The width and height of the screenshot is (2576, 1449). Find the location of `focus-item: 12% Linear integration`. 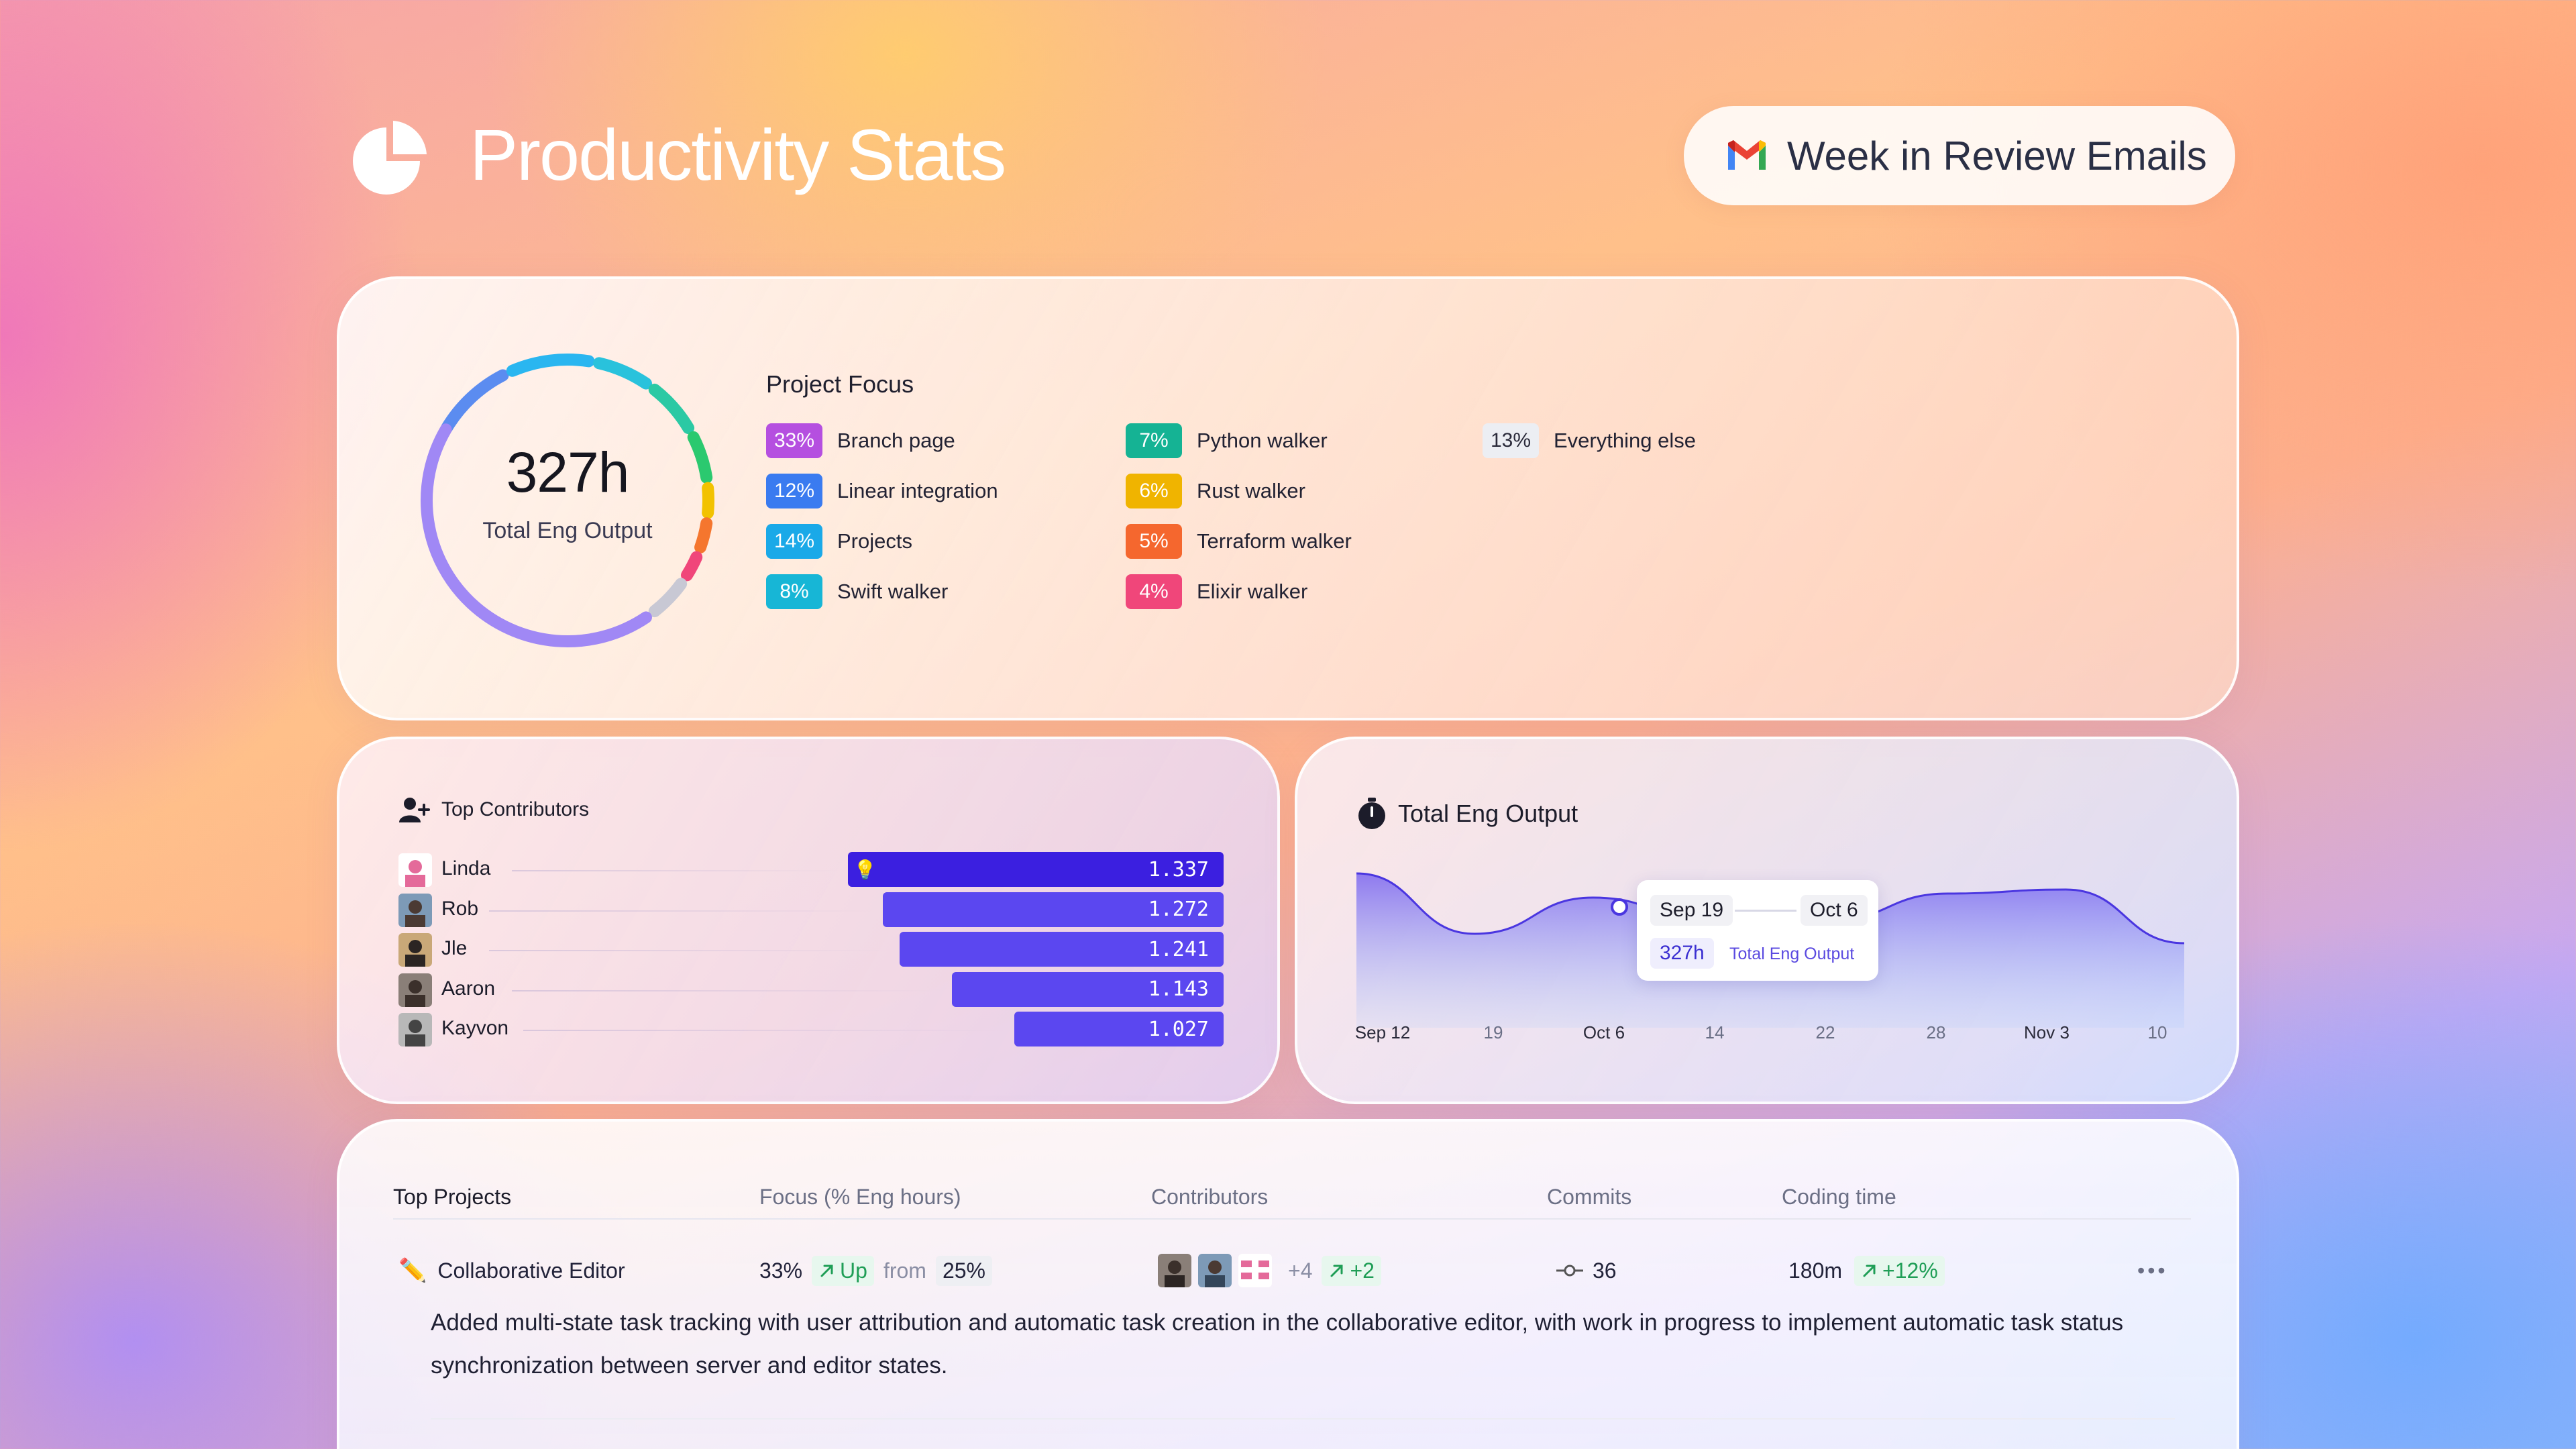

focus-item: 12% Linear integration is located at coordinates (882, 491).